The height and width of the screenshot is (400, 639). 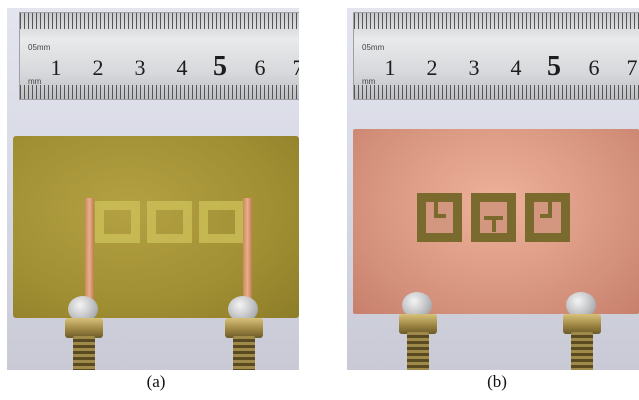 What do you see at coordinates (247, 257) in the screenshot?
I see `microstrip-feedline-right` at bounding box center [247, 257].